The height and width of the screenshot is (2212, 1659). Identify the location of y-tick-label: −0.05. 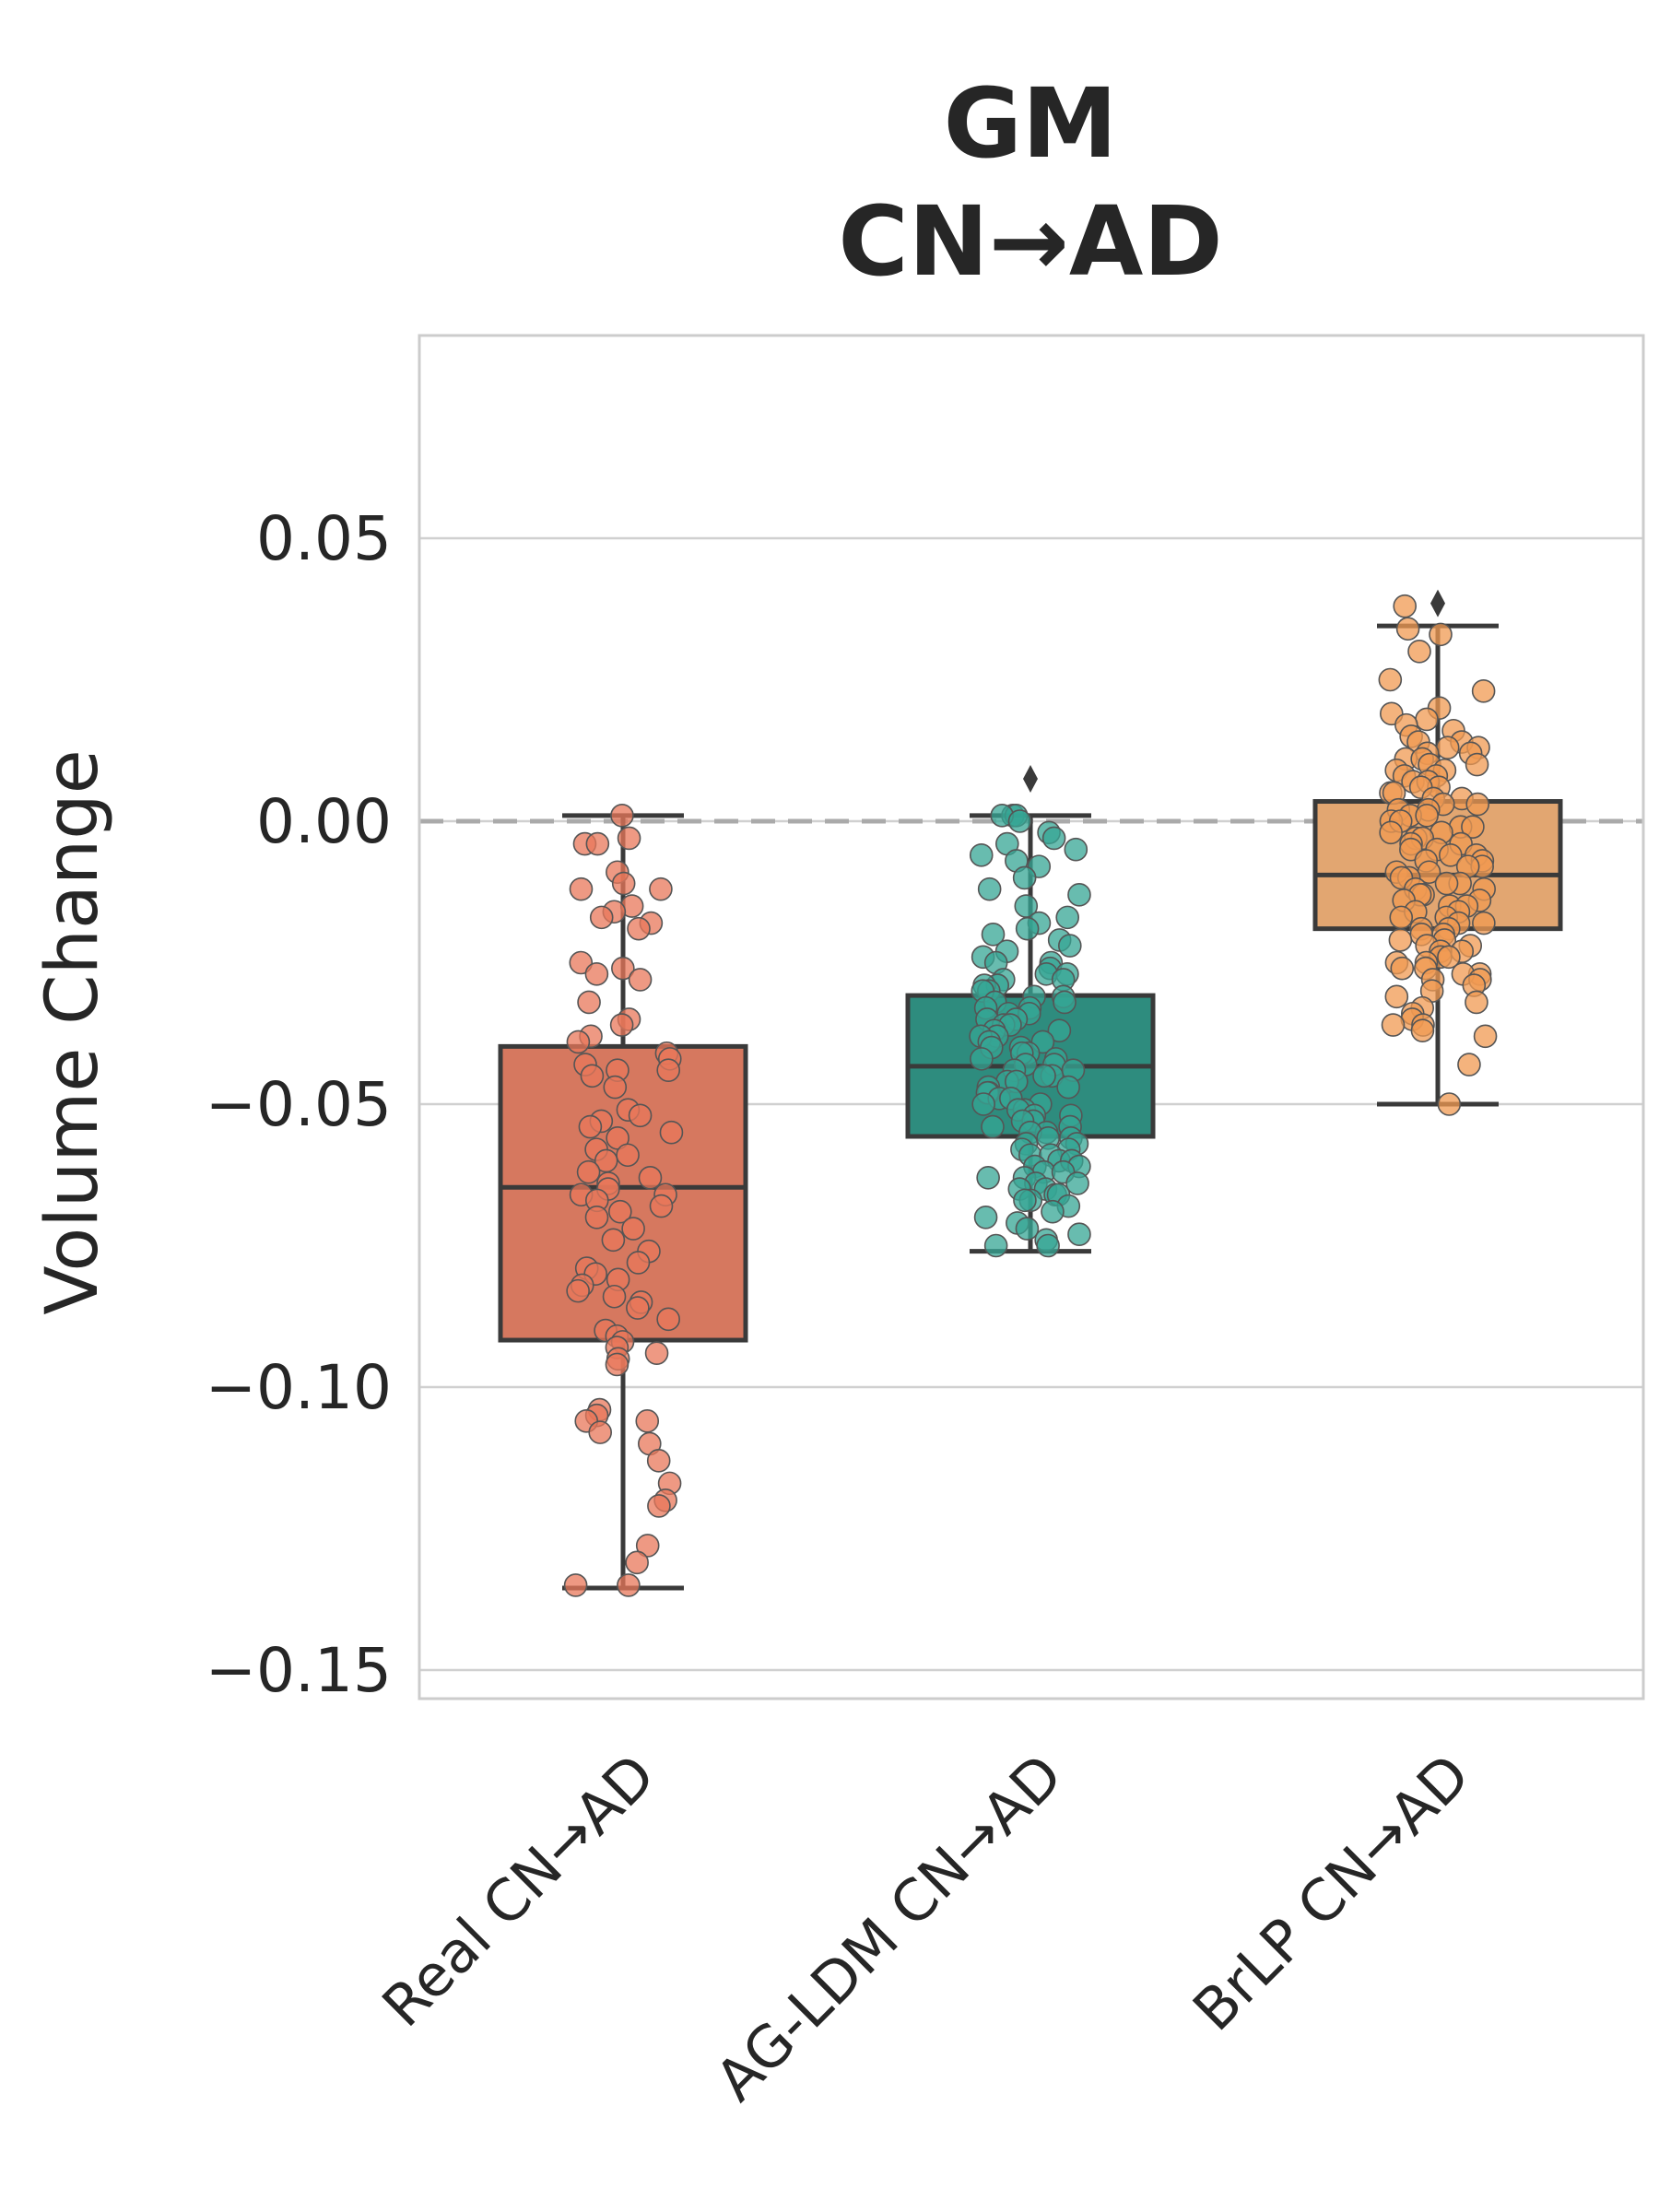
(299, 1104).